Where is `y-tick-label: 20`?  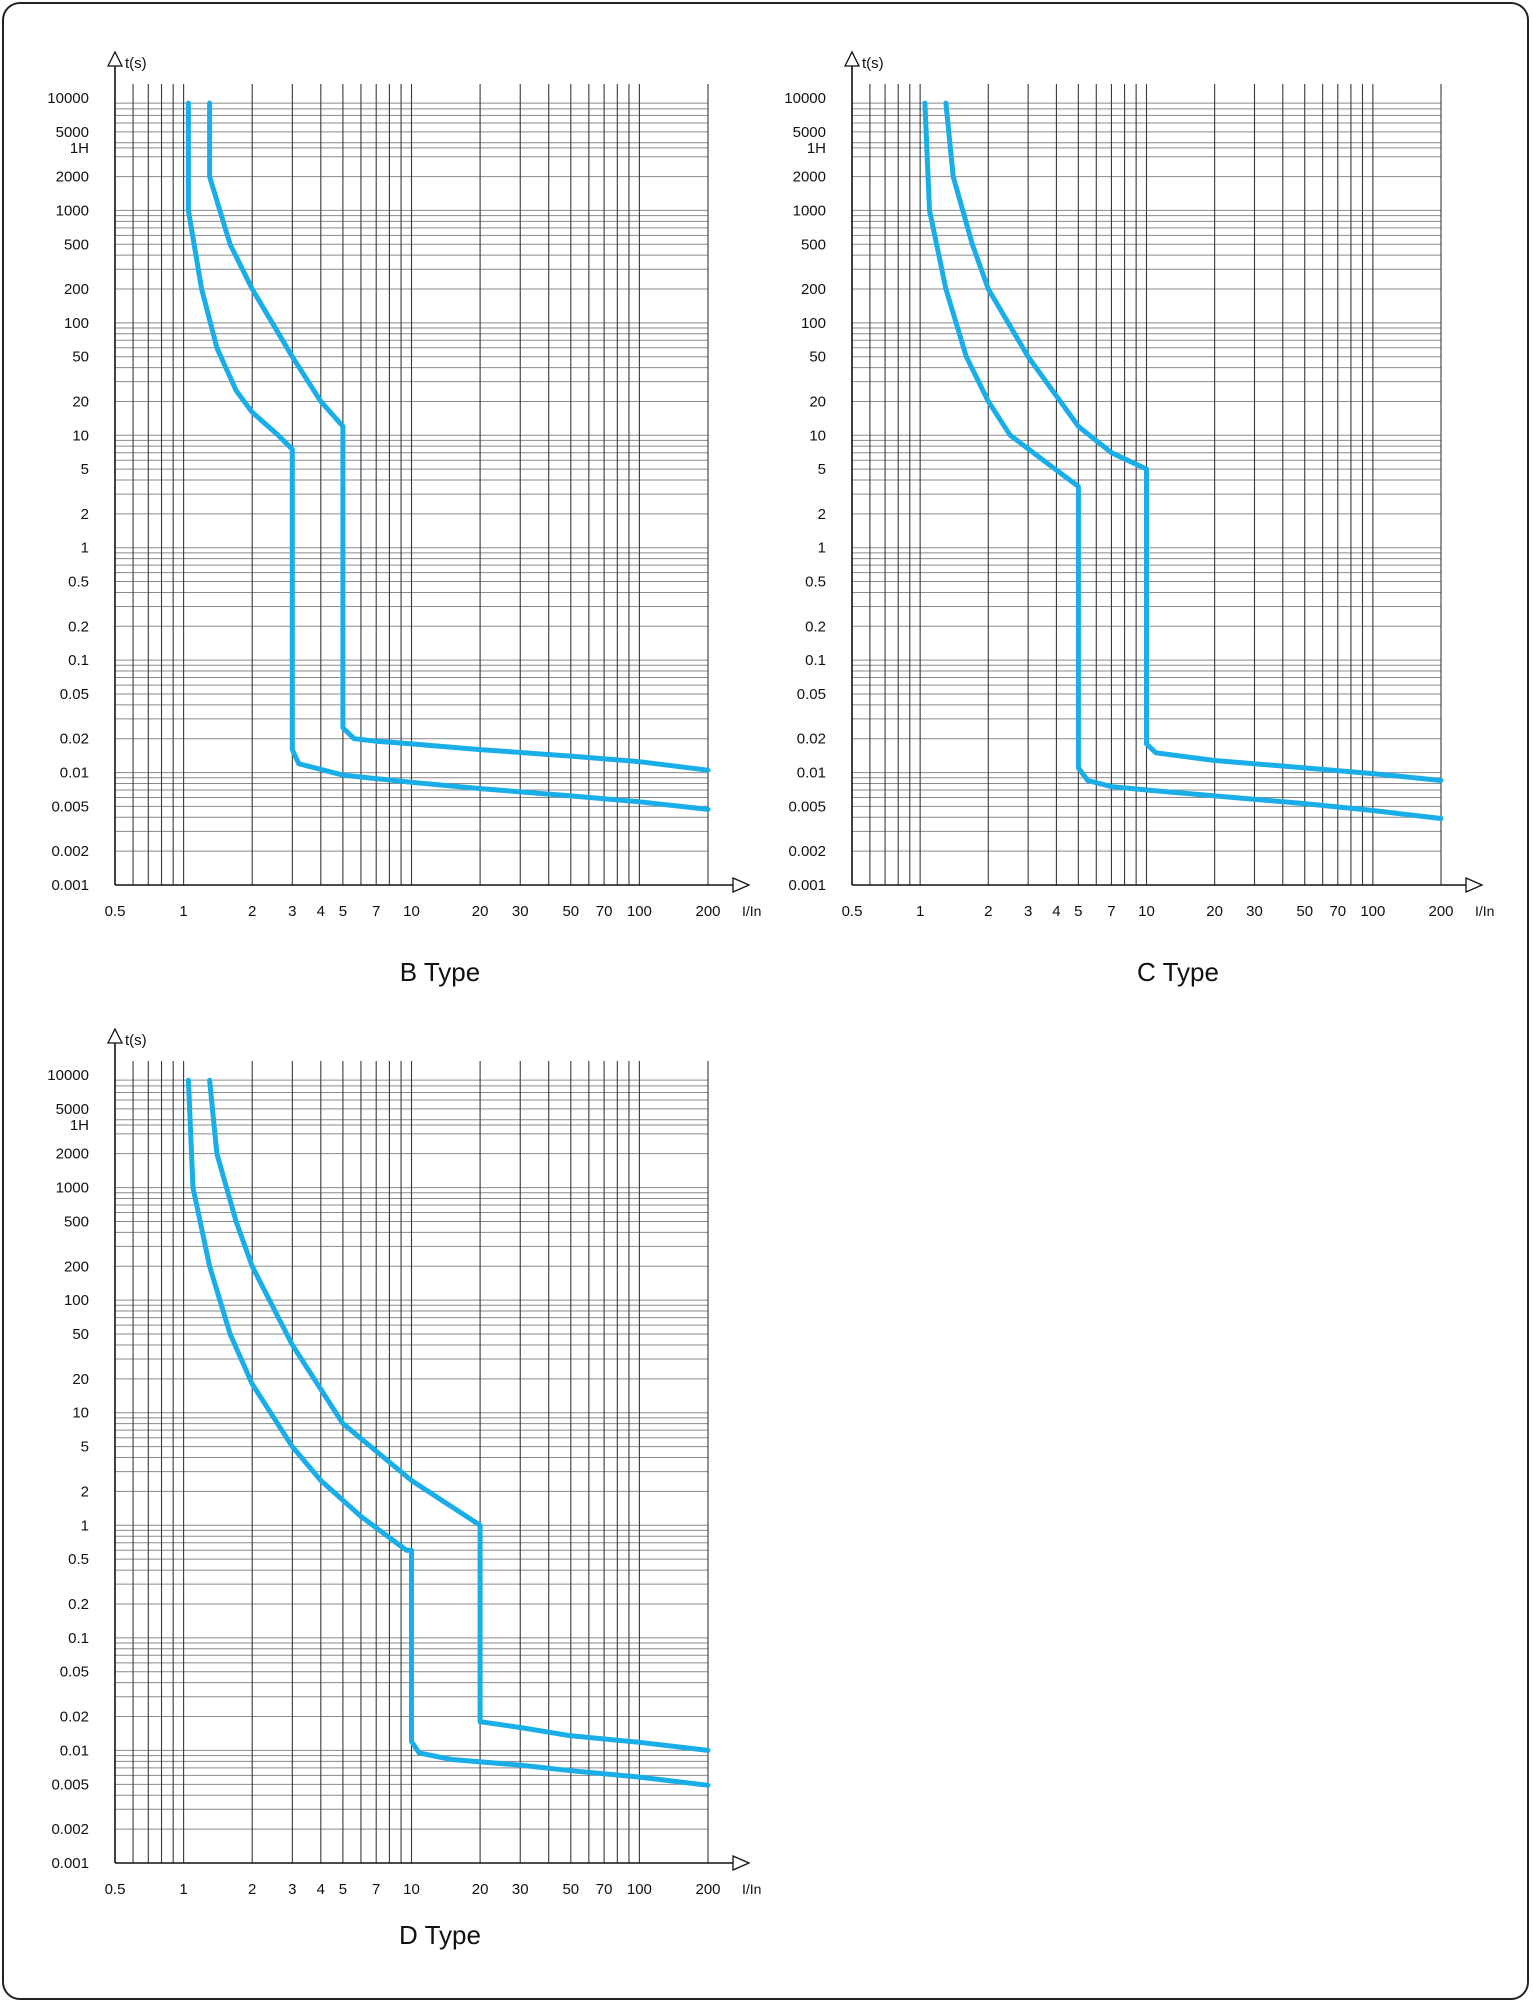
y-tick-label: 20 is located at coordinates (80, 401).